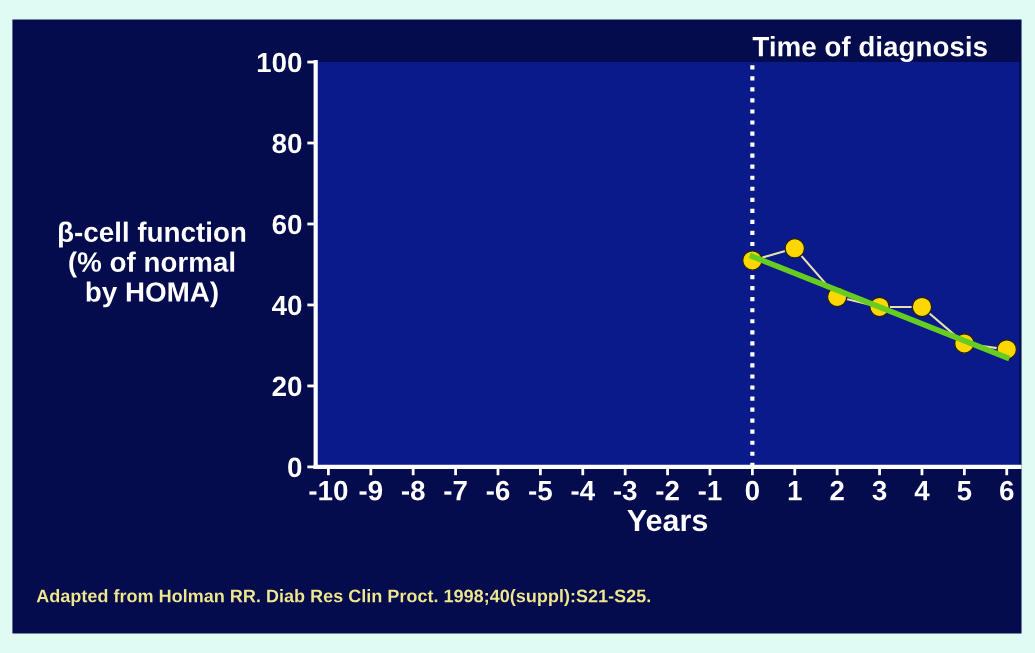 Image resolution: width=1035 pixels, height=653 pixels. Describe the element at coordinates (795, 491) in the screenshot. I see `x-tick-label: 1` at that location.